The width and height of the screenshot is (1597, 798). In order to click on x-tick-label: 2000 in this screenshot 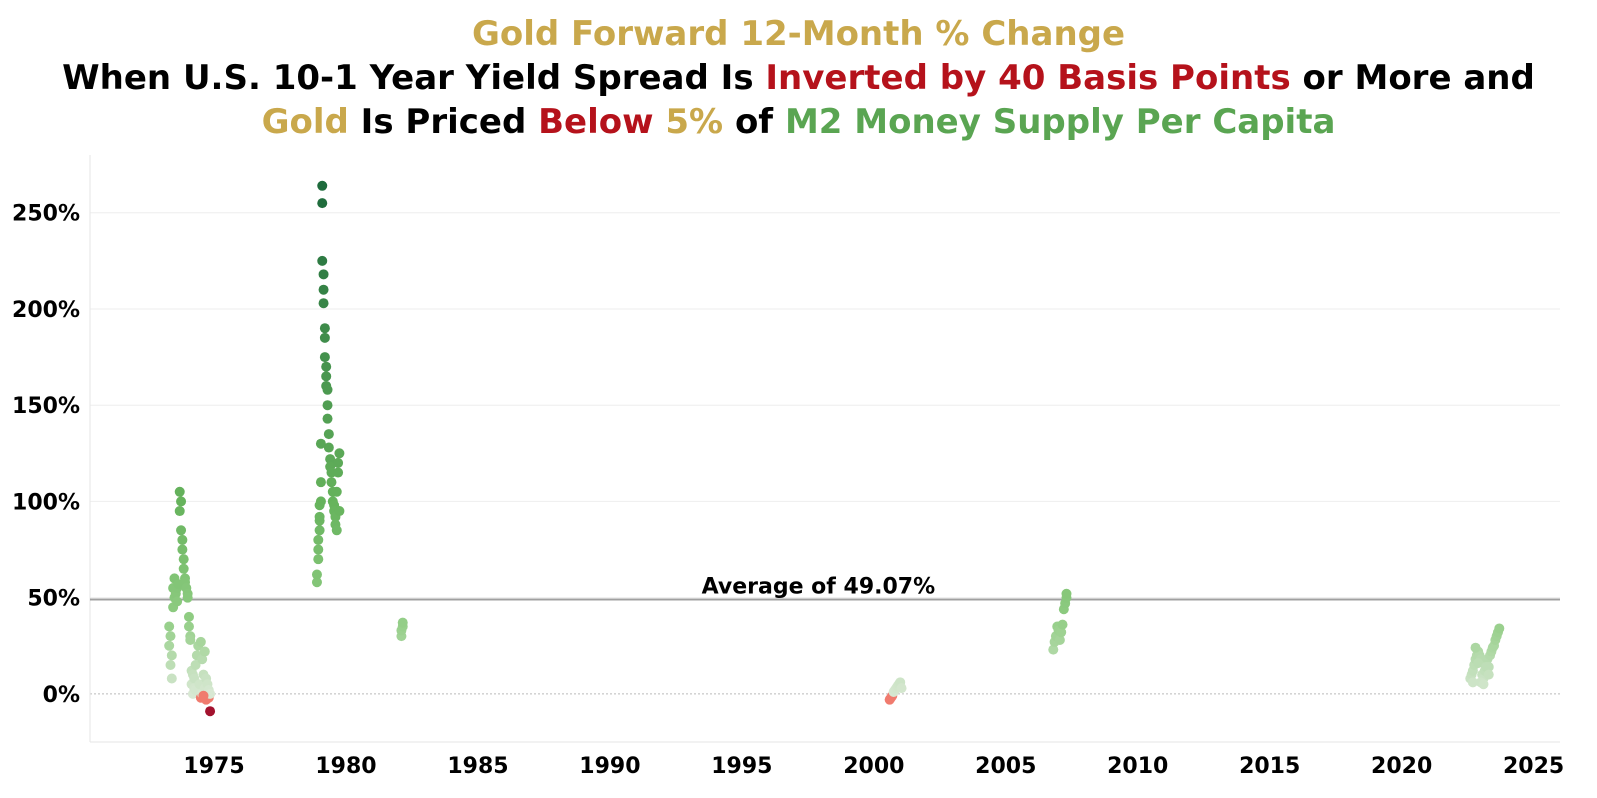, I will do `click(873, 766)`.